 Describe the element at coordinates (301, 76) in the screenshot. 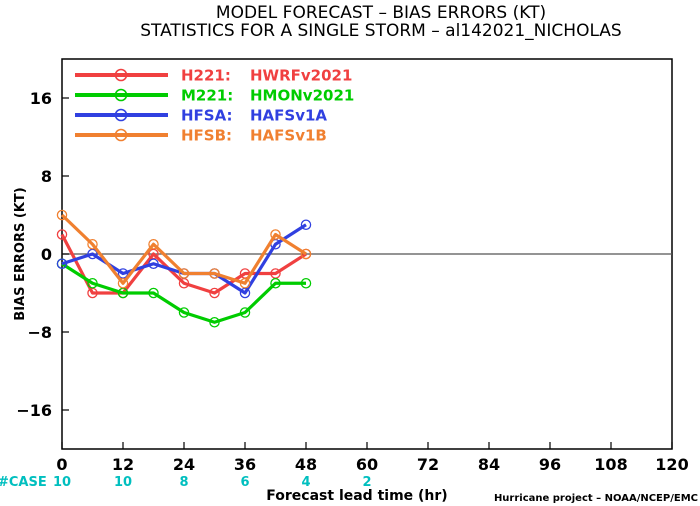

I see `legend-name: HWRFv2021` at that location.